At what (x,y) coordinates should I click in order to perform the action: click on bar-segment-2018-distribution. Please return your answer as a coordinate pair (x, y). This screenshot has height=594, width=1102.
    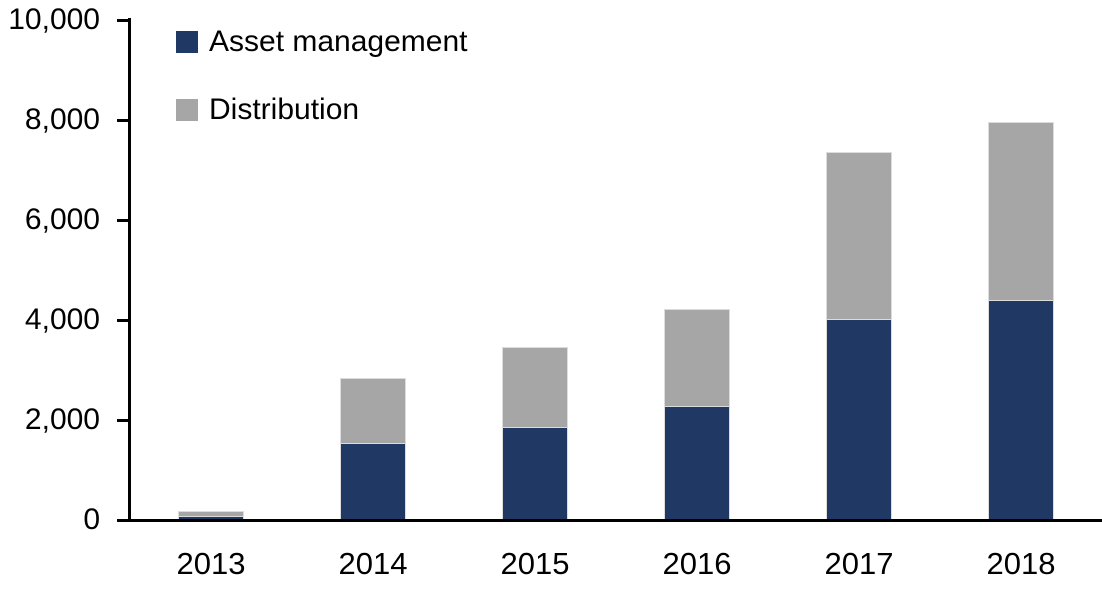
    Looking at the image, I should click on (1021, 210).